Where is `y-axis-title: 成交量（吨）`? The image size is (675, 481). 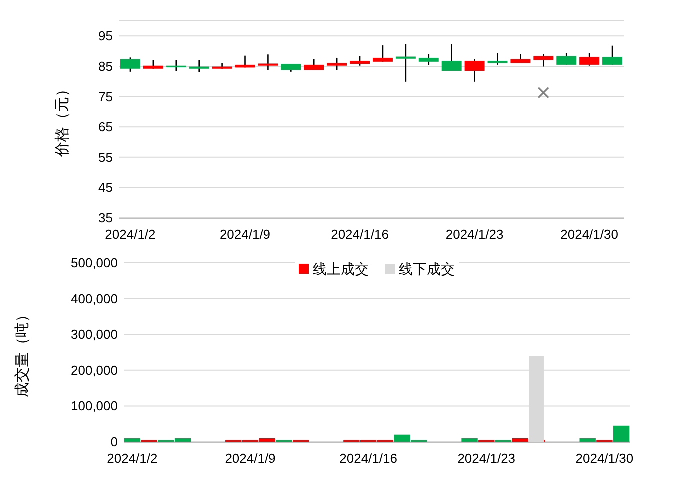
y-axis-title: 成交量（吨） is located at coordinates (22, 353).